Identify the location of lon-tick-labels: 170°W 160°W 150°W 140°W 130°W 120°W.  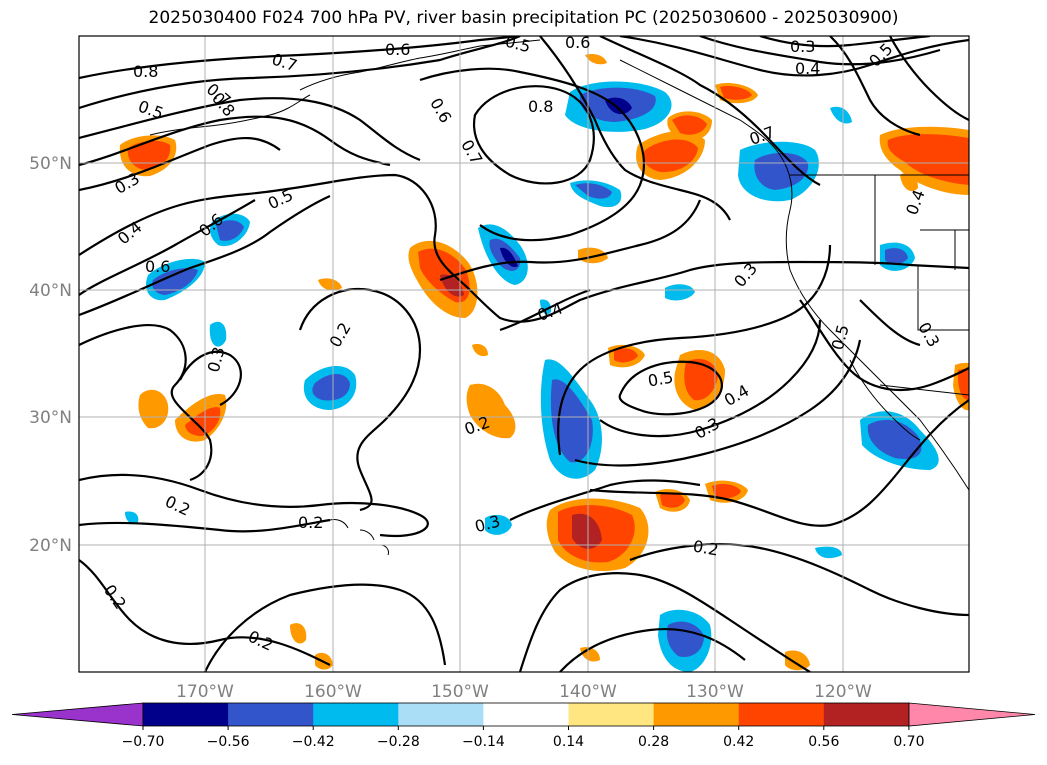
(524, 692).